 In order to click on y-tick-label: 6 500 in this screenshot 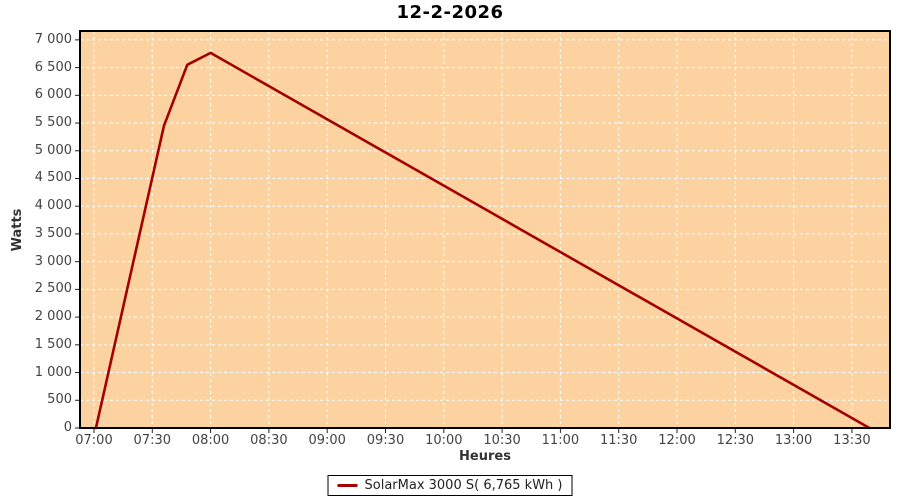, I will do `click(53, 67)`.